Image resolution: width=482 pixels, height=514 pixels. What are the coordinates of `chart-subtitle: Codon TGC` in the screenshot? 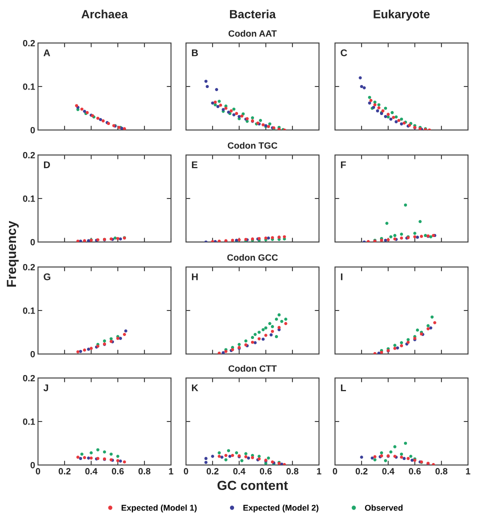 It's located at (253, 145).